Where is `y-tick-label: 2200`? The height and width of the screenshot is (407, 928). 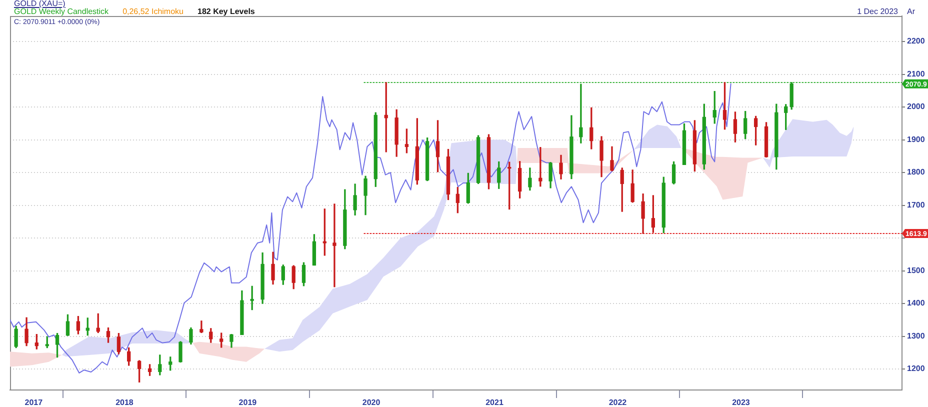
y-tick-label: 2200 is located at coordinates (916, 41).